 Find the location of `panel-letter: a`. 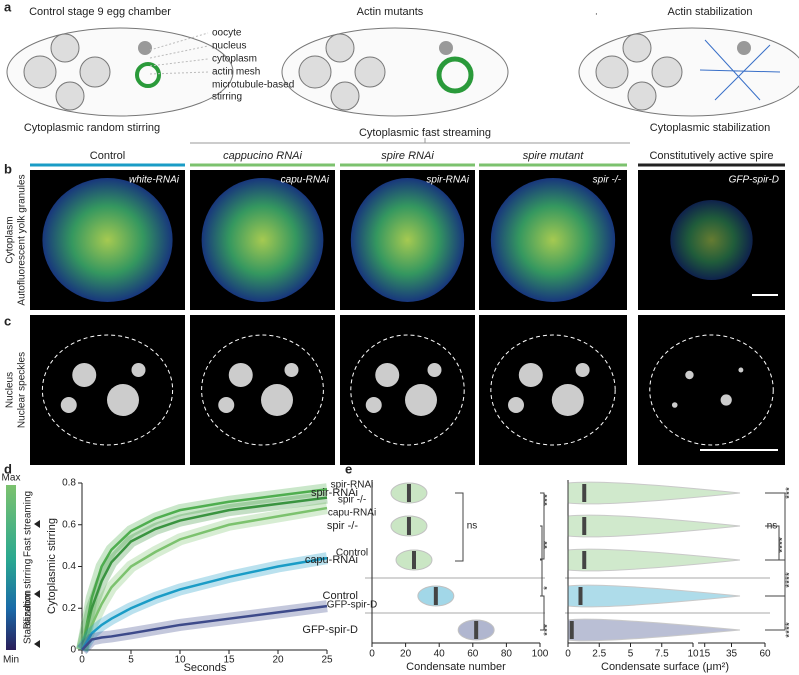

panel-letter: a is located at coordinates (8, 7).